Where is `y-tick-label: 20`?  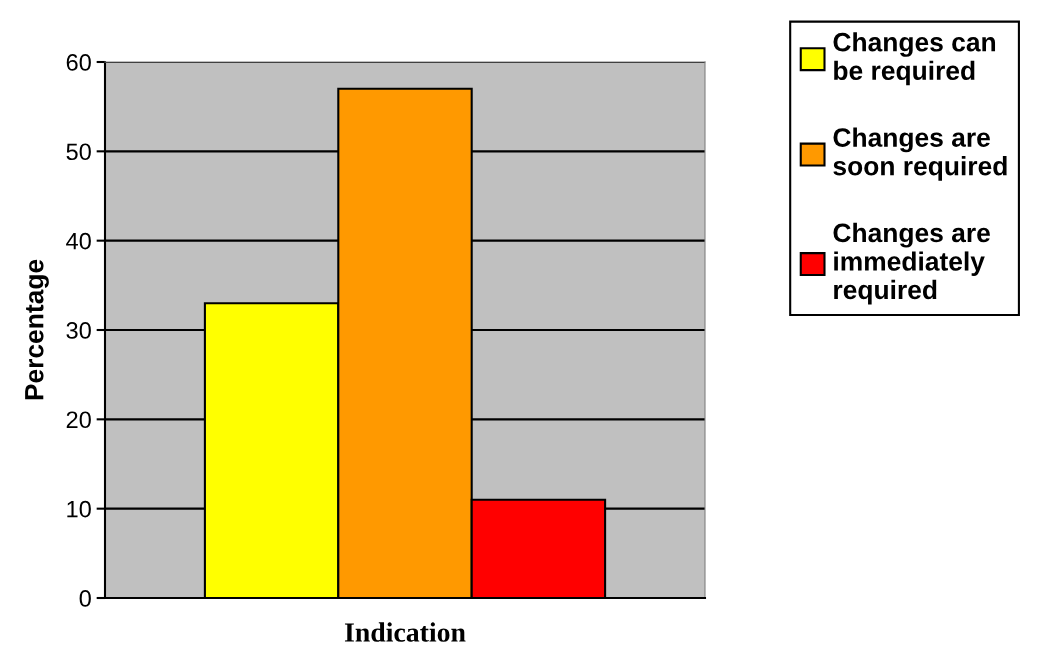
y-tick-label: 20 is located at coordinates (78, 420).